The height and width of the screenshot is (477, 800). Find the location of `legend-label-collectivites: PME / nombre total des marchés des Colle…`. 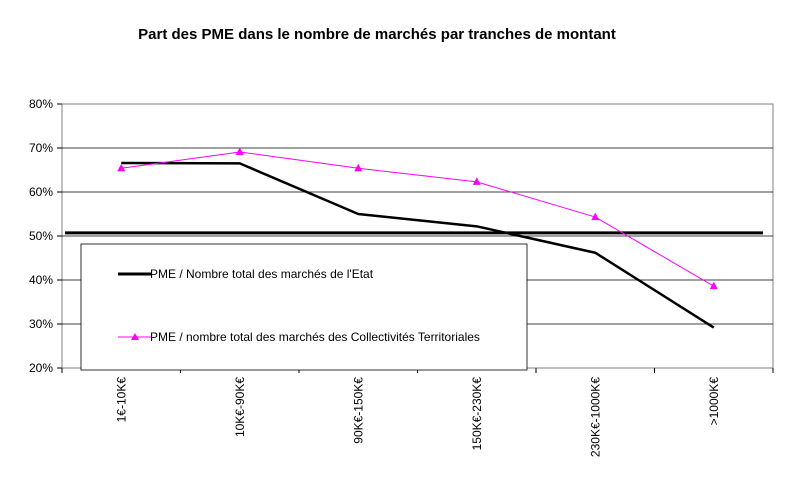

legend-label-collectivites: PME / nombre total des marchés des Colle… is located at coordinates (315, 337).